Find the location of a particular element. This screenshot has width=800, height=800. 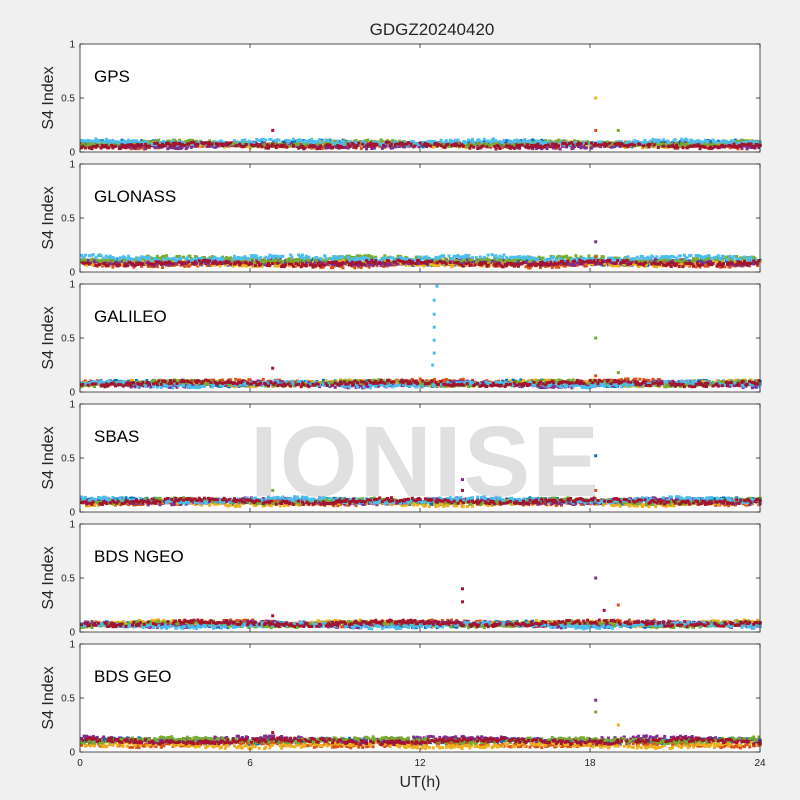

series is located at coordinates (421, 263).